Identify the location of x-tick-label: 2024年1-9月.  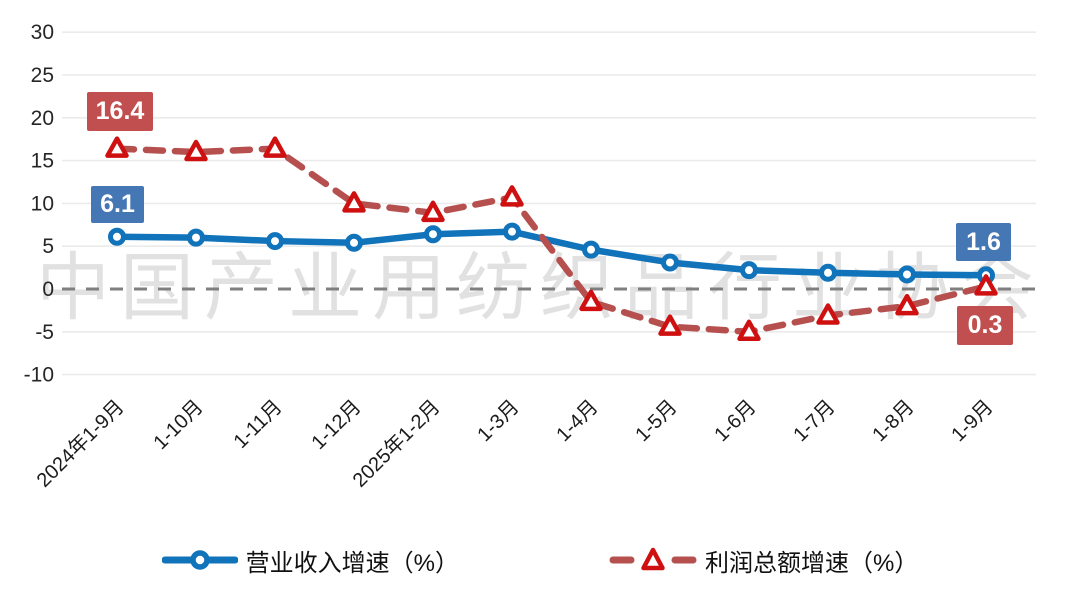
(80, 443).